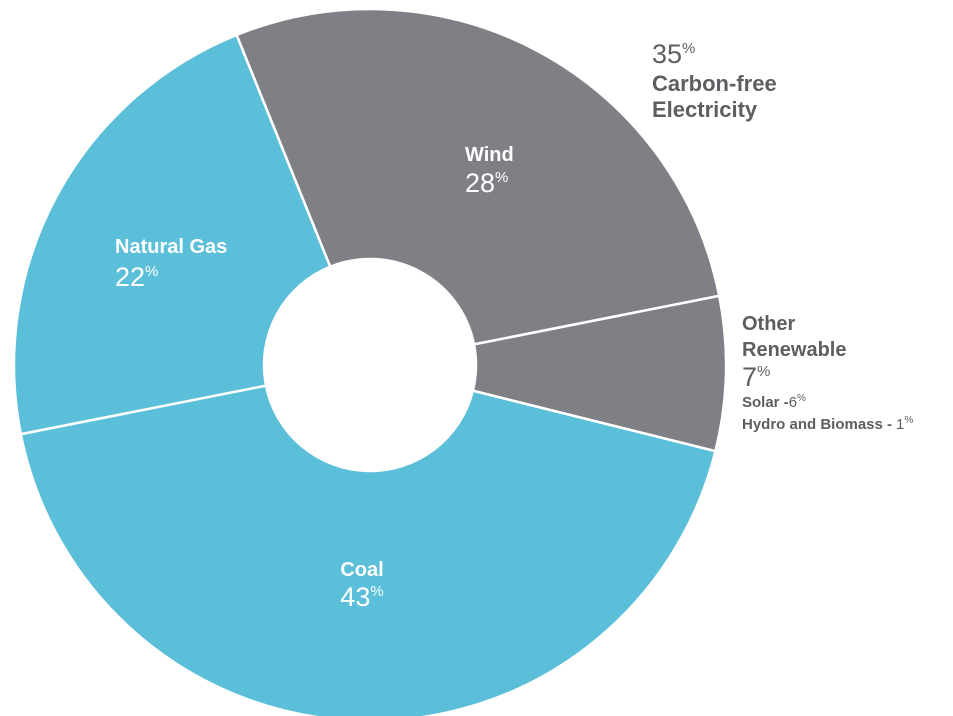 Image resolution: width=953 pixels, height=716 pixels. I want to click on slice-label-coal: Coal, so click(361, 570).